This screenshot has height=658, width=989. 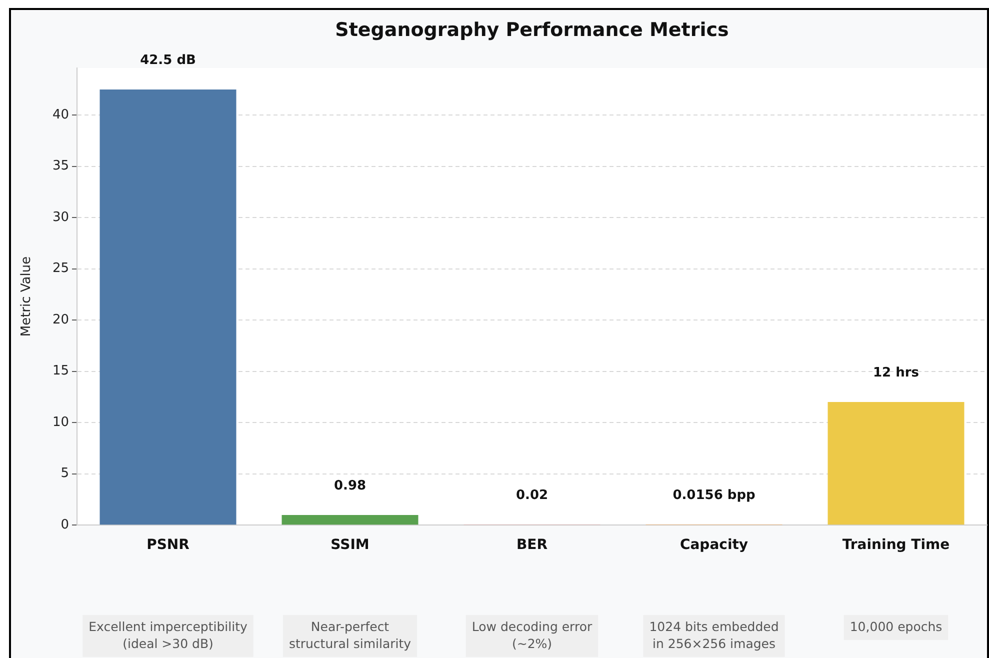 I want to click on y-axis-title: Metric Value, so click(x=26, y=296).